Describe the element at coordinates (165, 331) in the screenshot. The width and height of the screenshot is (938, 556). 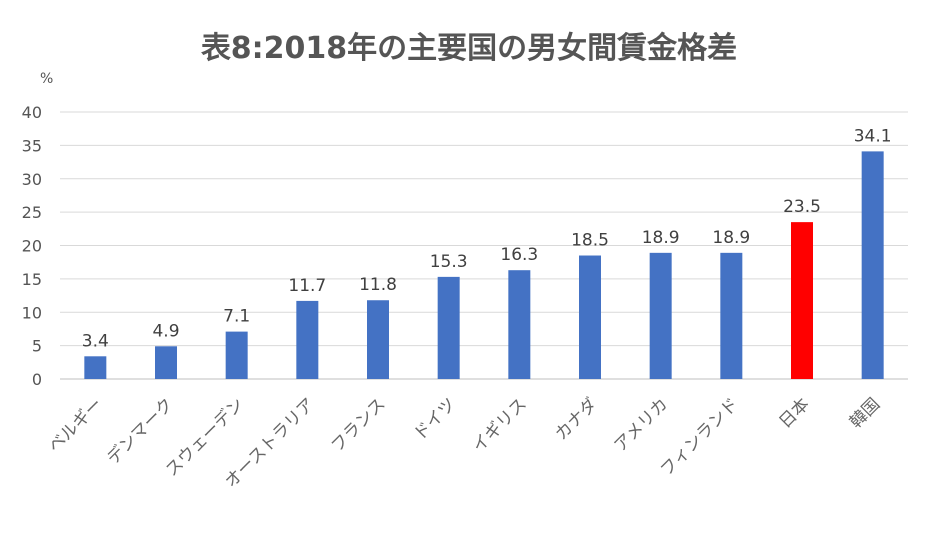
I see `data-label: 4.9` at that location.